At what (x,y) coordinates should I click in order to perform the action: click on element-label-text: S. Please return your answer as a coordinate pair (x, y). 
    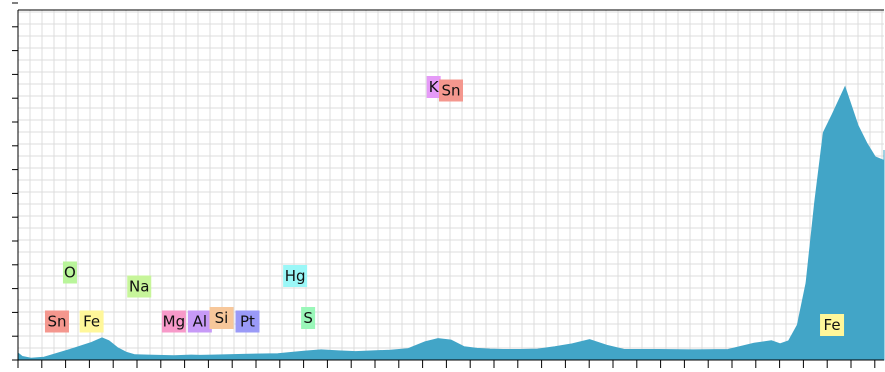
    Looking at the image, I should click on (308, 318).